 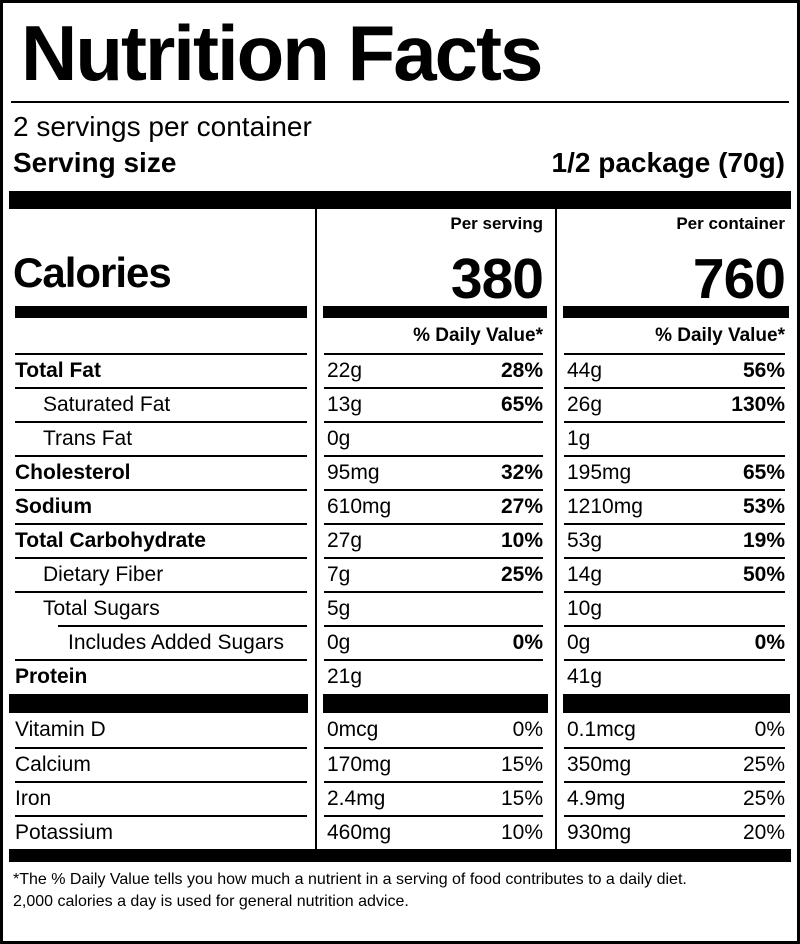 What do you see at coordinates (435, 540) in the screenshot?
I see `total-carbohydrate-serving-cell: 27g 10%` at bounding box center [435, 540].